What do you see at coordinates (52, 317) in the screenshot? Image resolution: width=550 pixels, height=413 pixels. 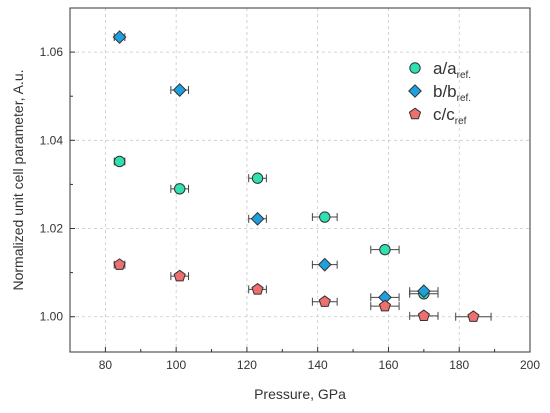 I see `y-tick-label: 1.00` at bounding box center [52, 317].